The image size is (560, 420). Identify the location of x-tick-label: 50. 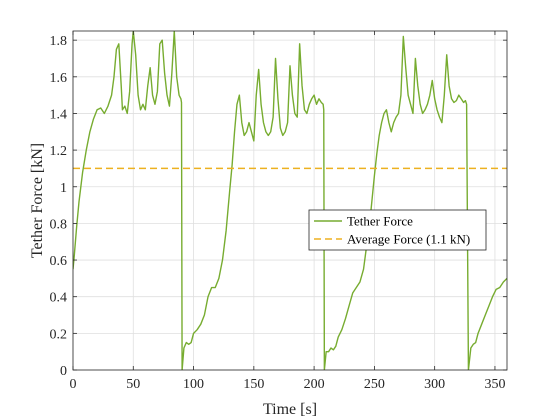
(133, 384).